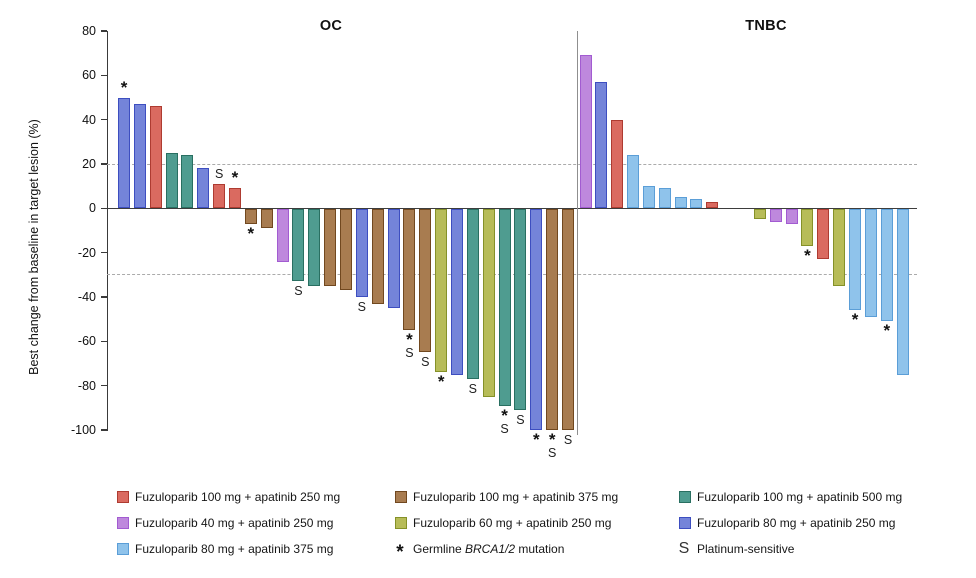 The height and width of the screenshot is (578, 976). I want to click on y-axis-tick-label: -80, so click(86, 385).